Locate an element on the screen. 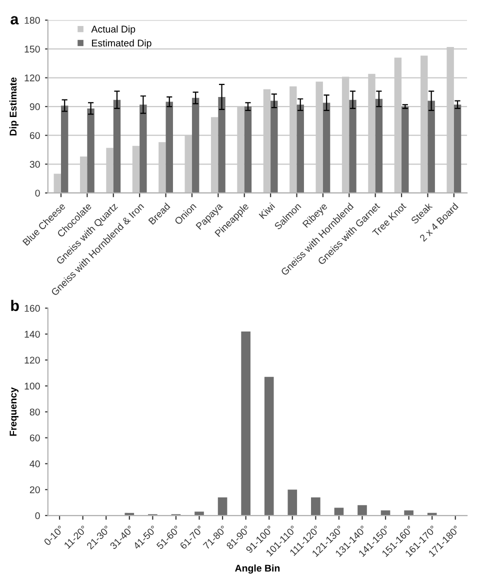 Image resolution: width=479 pixels, height=576 pixels. legend-label: Actual Dip is located at coordinates (113, 30).